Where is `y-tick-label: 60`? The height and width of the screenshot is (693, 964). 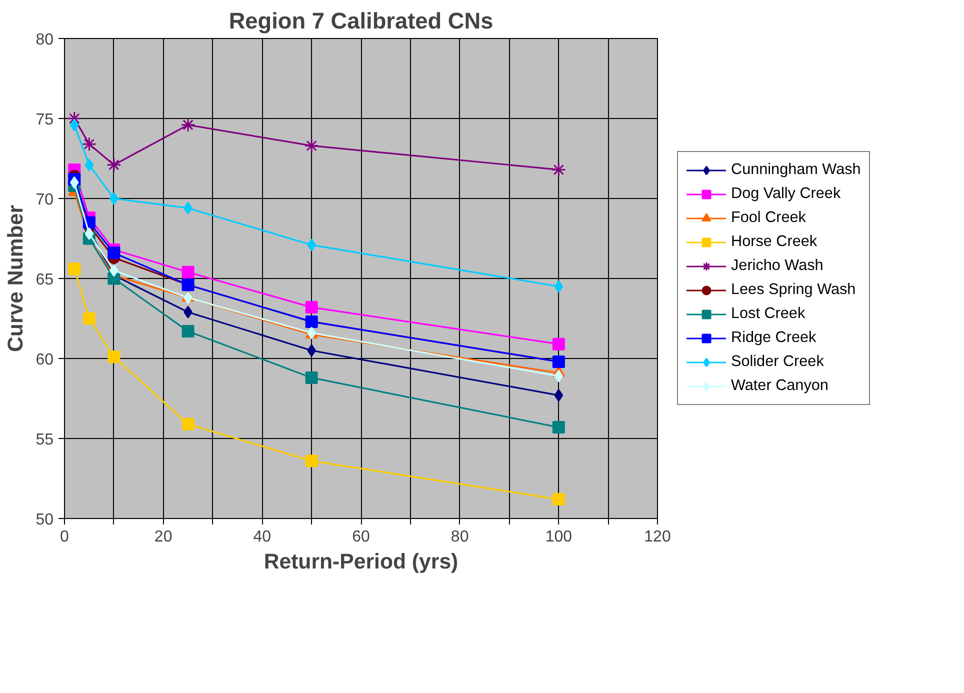
y-tick-label: 60 is located at coordinates (45, 360).